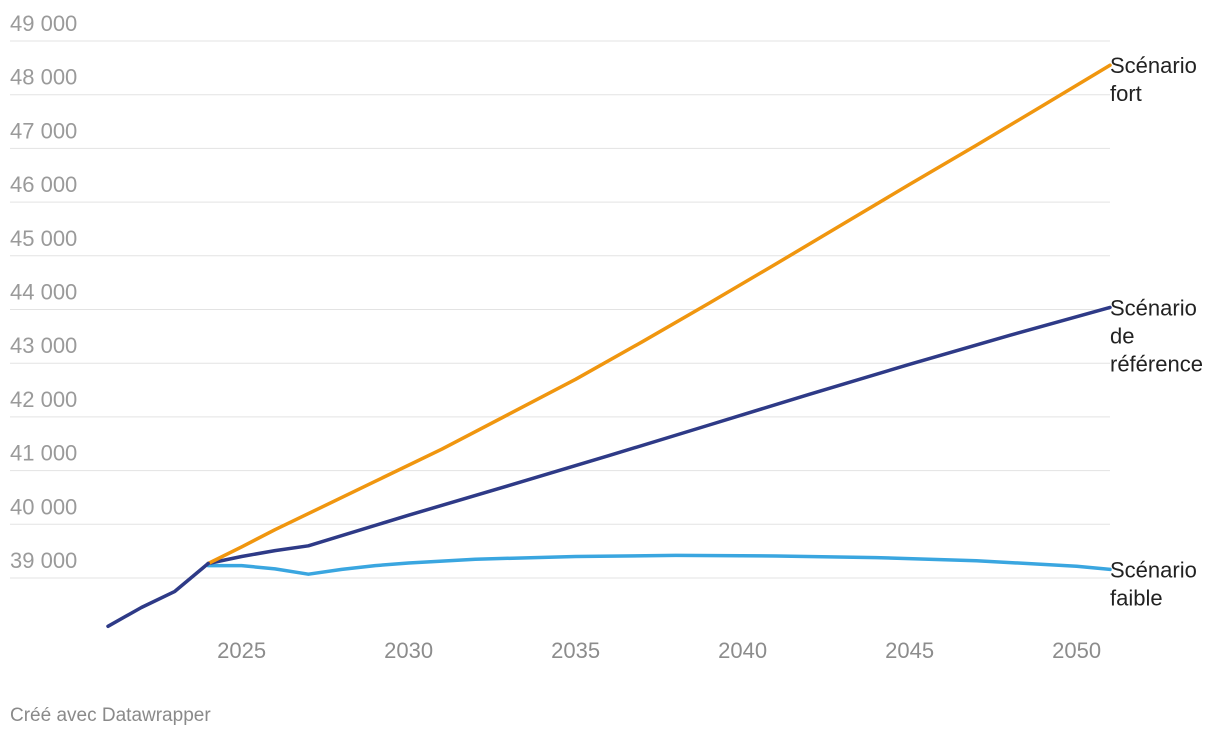  Describe the element at coordinates (43, 560) in the screenshot. I see `y-tick-label: 39 000` at that location.